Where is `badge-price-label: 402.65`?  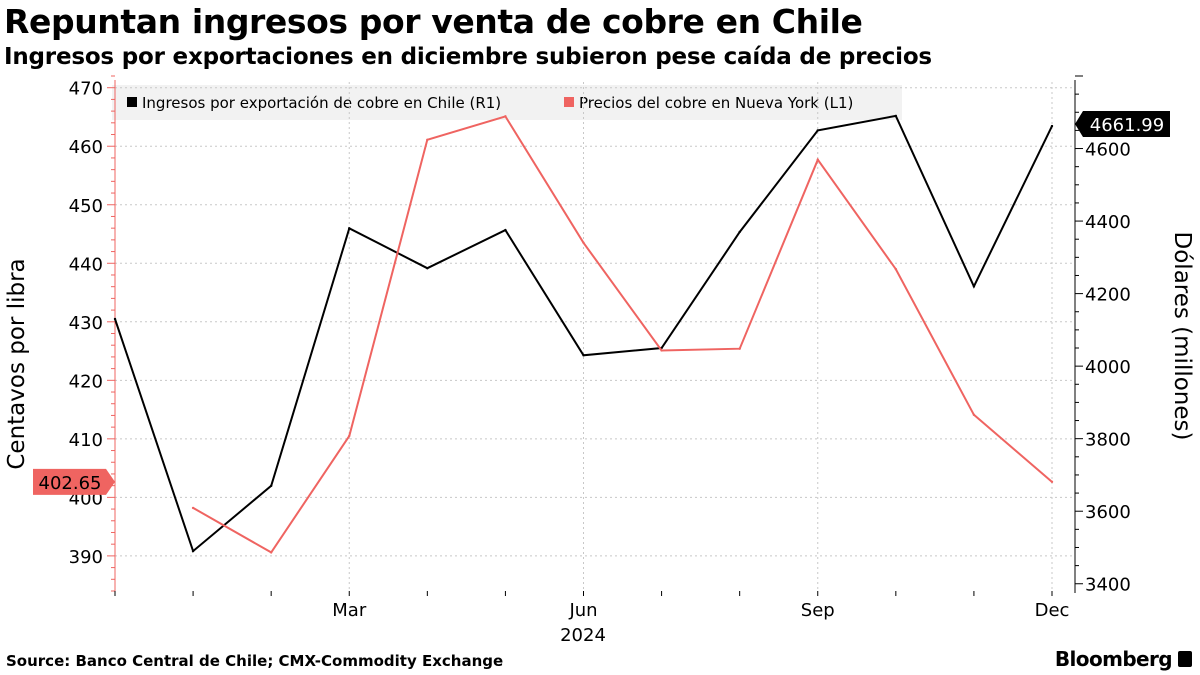
badge-price-label: 402.65 is located at coordinates (70, 483).